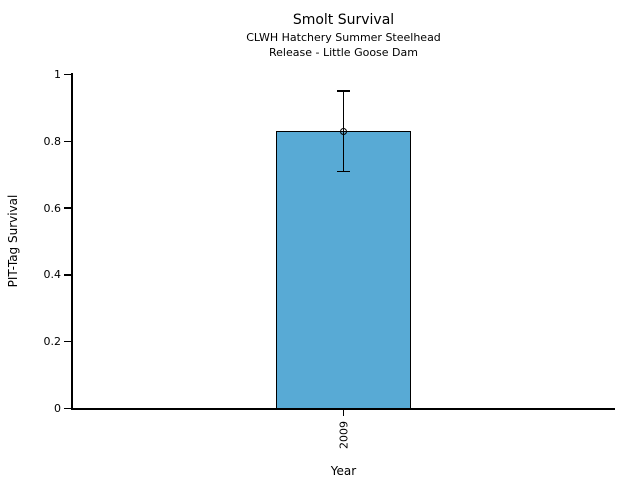  What do you see at coordinates (343, 471) in the screenshot?
I see `x-axis-label: Year` at bounding box center [343, 471].